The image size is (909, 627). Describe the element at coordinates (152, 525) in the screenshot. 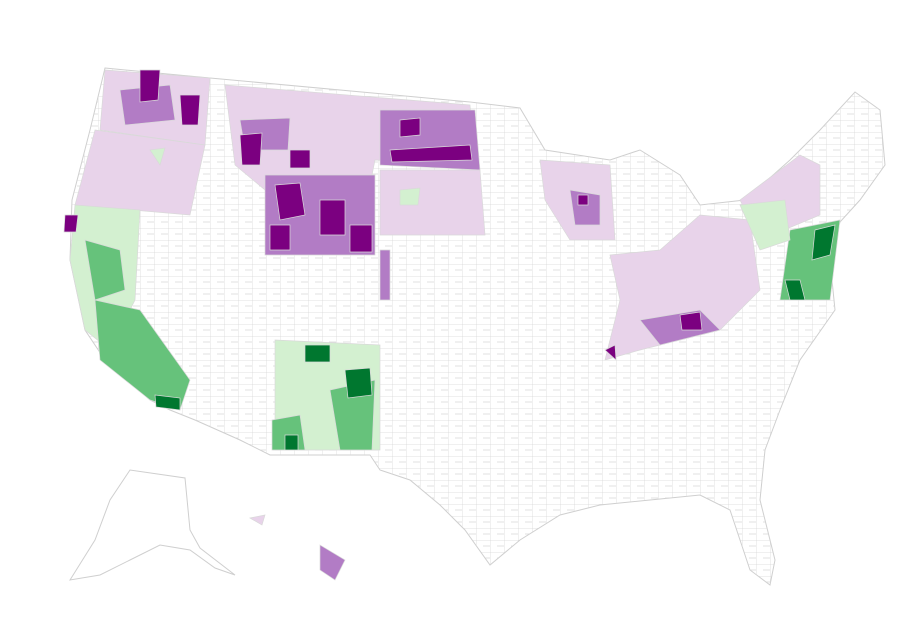

I see `alaska-outline` at that location.